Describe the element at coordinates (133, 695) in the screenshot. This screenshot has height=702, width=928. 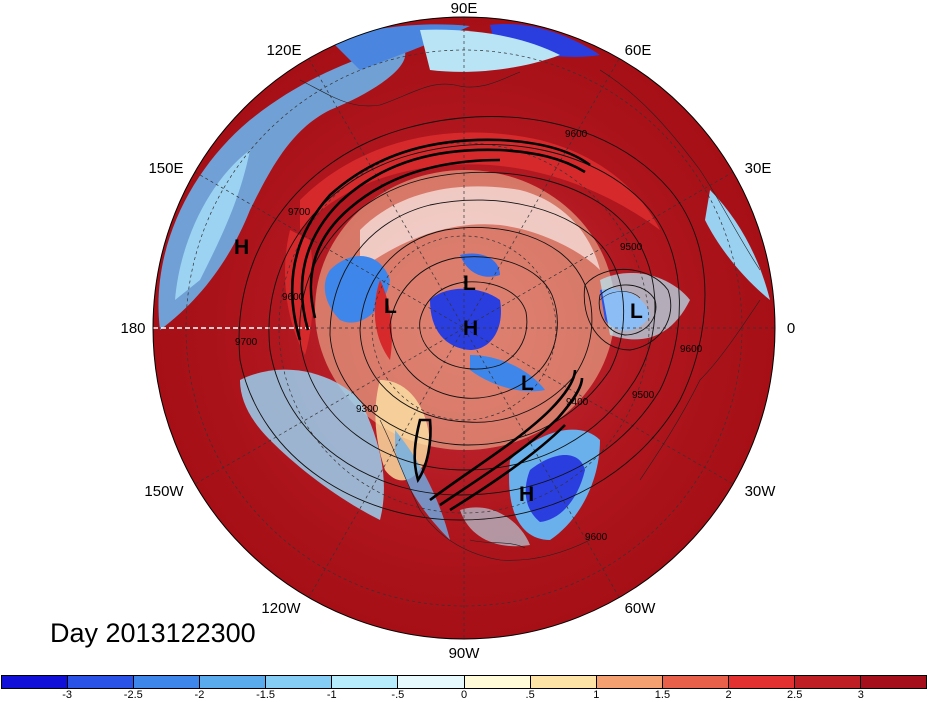
I see `colorbar-tick-label: -2.5` at that location.